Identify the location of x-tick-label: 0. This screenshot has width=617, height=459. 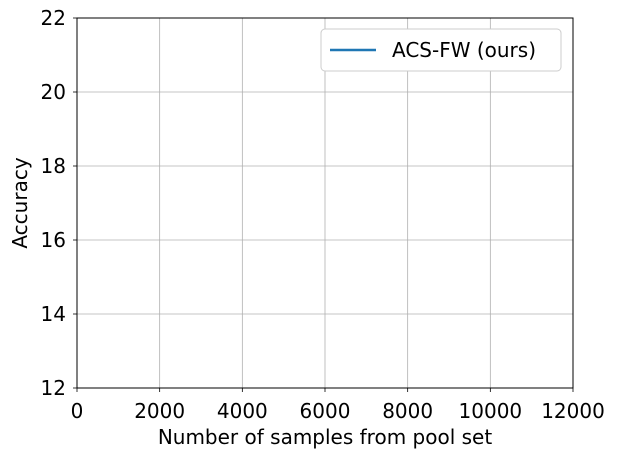
(77, 411).